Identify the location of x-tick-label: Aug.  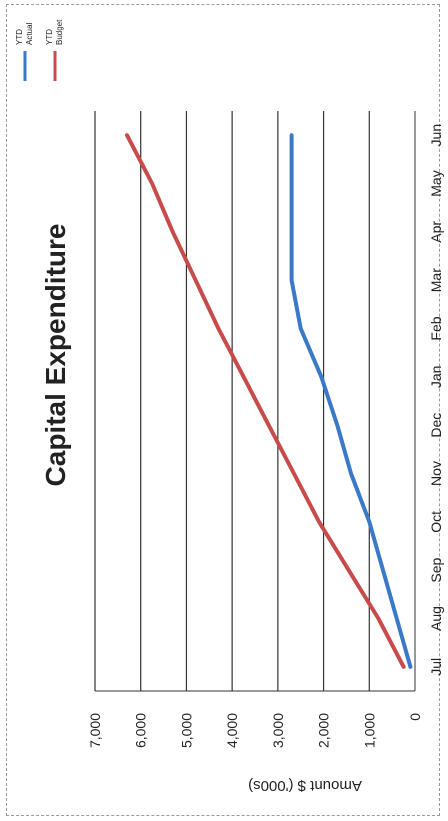
(436, 618).